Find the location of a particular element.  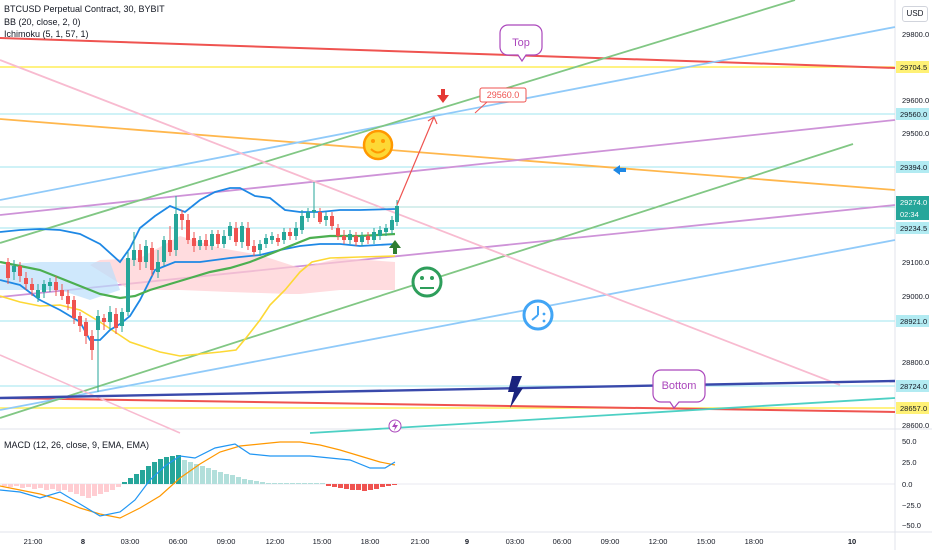

symbol-title: BTCUSD Perpetual Contract, 30, BYBIT is located at coordinates (84, 9).